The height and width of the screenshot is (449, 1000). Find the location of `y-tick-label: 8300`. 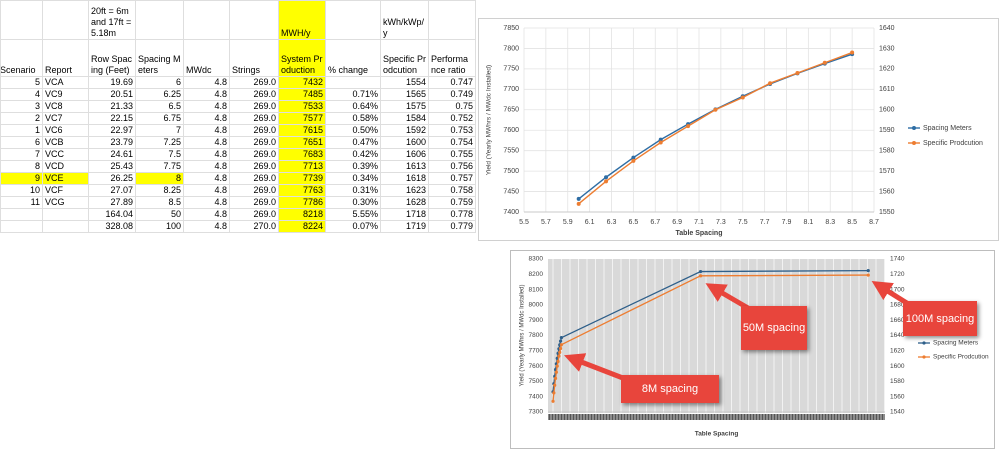

y-tick-label: 8300 is located at coordinates (536, 259).